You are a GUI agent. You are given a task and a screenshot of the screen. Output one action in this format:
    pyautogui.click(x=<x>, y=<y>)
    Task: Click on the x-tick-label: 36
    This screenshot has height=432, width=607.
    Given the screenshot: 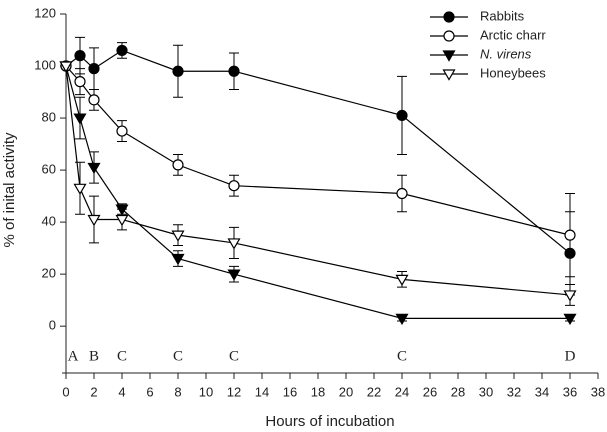 What is the action you would take?
    pyautogui.click(x=570, y=391)
    